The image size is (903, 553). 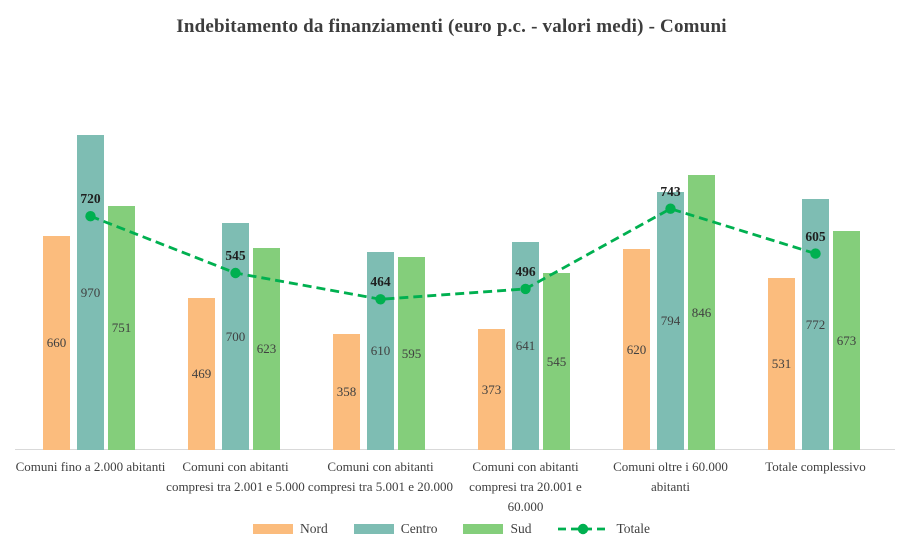 I want to click on bar-value-label: 595, so click(x=411, y=353).